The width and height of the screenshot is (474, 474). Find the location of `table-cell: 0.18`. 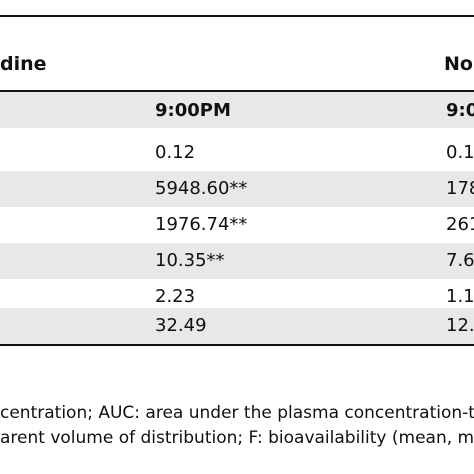

table-cell: 0.18 is located at coordinates (460, 152).